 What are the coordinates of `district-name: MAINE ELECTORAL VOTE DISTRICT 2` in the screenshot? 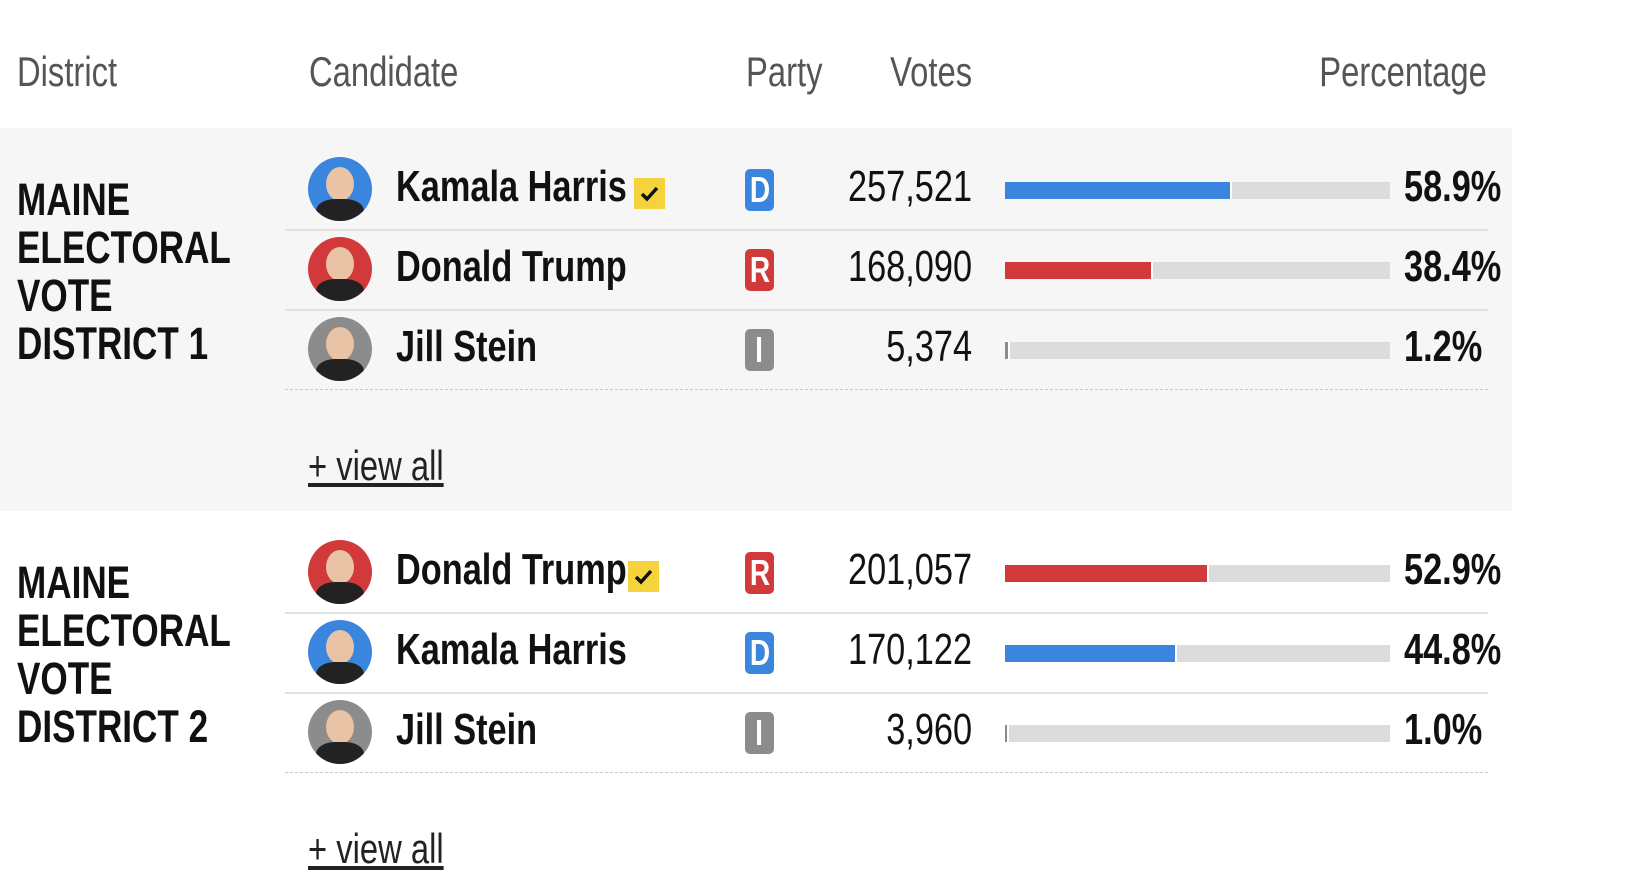 It's located at (124, 654).